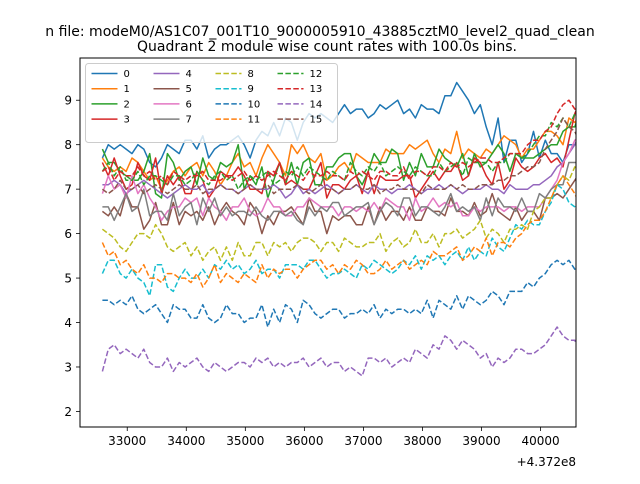  What do you see at coordinates (245, 441) in the screenshot?
I see `x-tick-label: 35000` at bounding box center [245, 441].